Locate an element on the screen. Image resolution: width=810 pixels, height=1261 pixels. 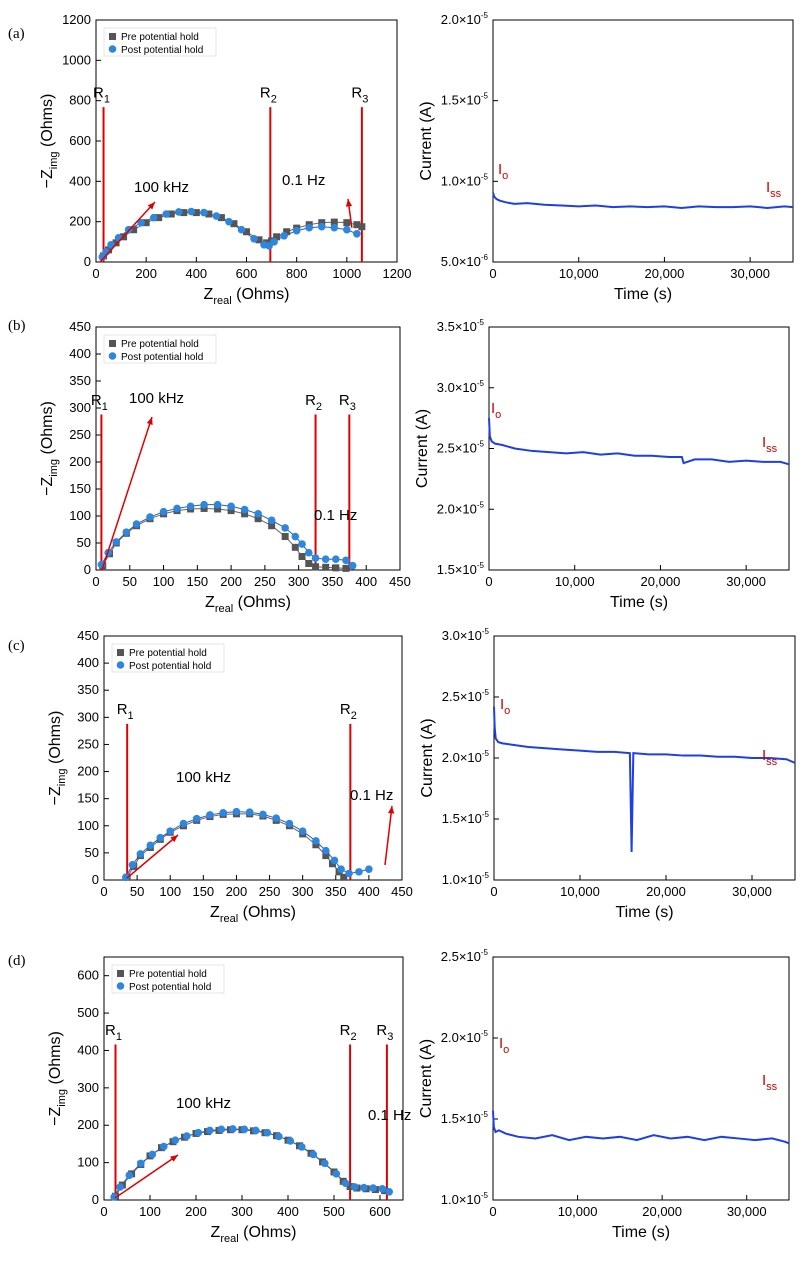
y-tick-label: 200 is located at coordinates (80, 461).